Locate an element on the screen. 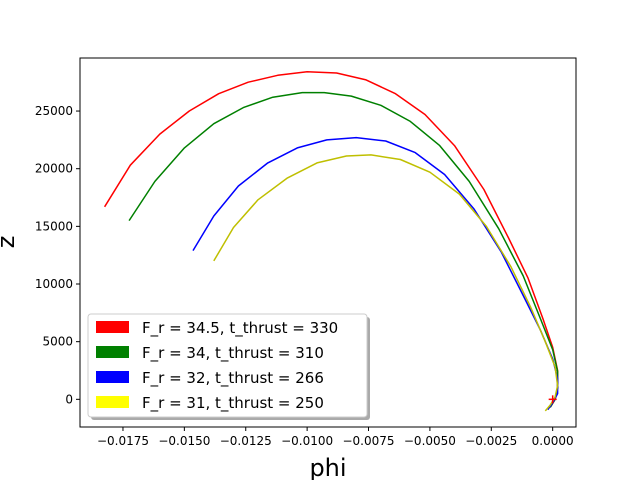 The height and width of the screenshot is (480, 640). legend-entry-2: F_r = 32, t_thrust = 266 is located at coordinates (210, 378).